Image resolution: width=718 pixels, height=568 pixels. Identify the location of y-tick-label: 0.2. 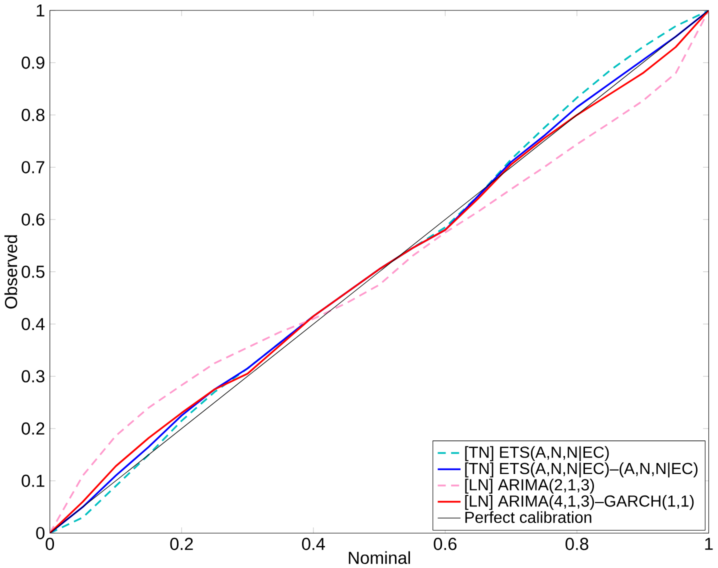
(33, 428).